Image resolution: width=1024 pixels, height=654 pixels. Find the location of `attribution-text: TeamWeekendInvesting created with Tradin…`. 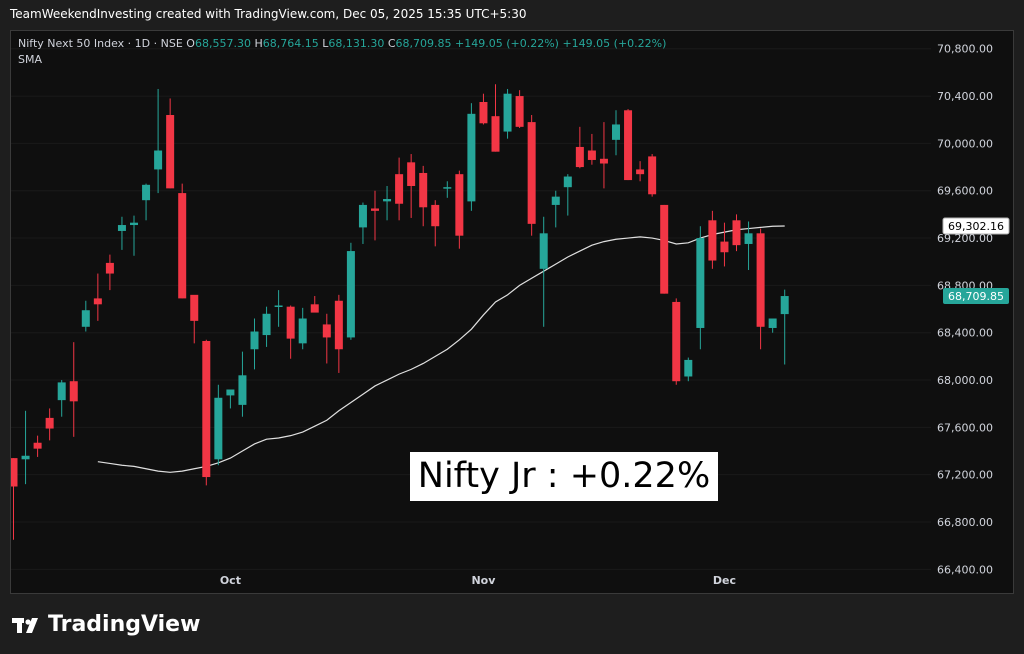

attribution-text: TeamWeekendInvesting created with Tradin… is located at coordinates (268, 14).